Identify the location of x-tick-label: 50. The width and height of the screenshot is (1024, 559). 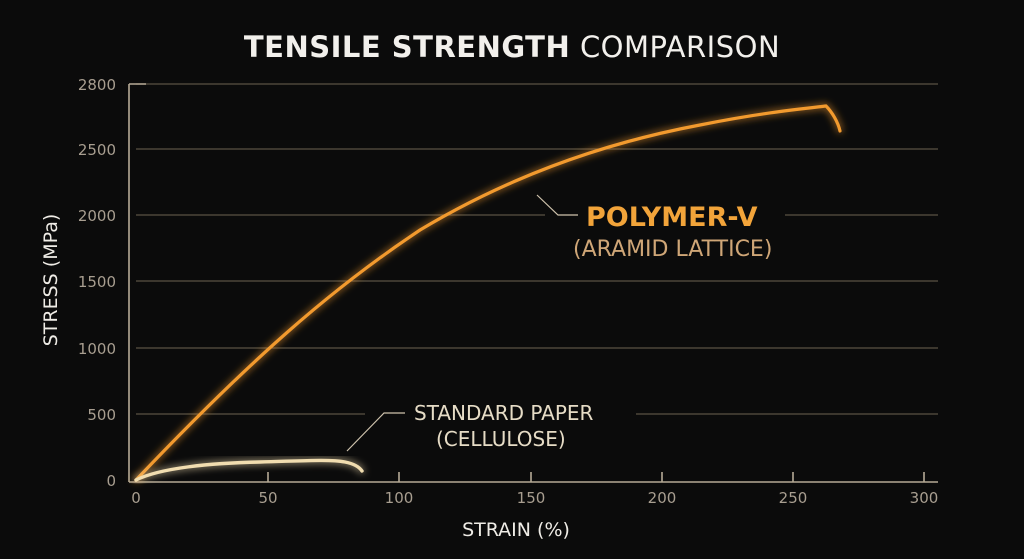
(267, 498).